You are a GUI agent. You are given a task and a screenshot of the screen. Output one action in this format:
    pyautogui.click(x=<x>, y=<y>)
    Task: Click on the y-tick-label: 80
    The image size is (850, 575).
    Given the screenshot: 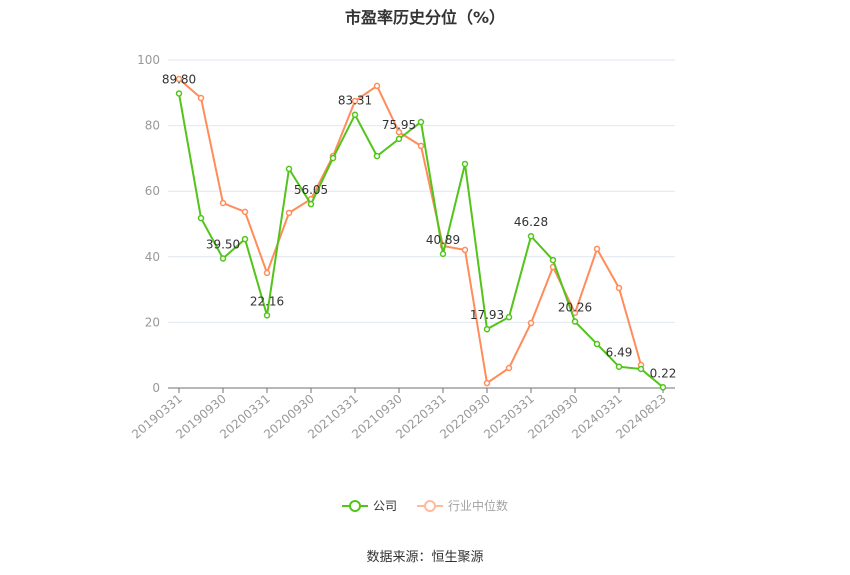 What is the action you would take?
    pyautogui.click(x=152, y=126)
    